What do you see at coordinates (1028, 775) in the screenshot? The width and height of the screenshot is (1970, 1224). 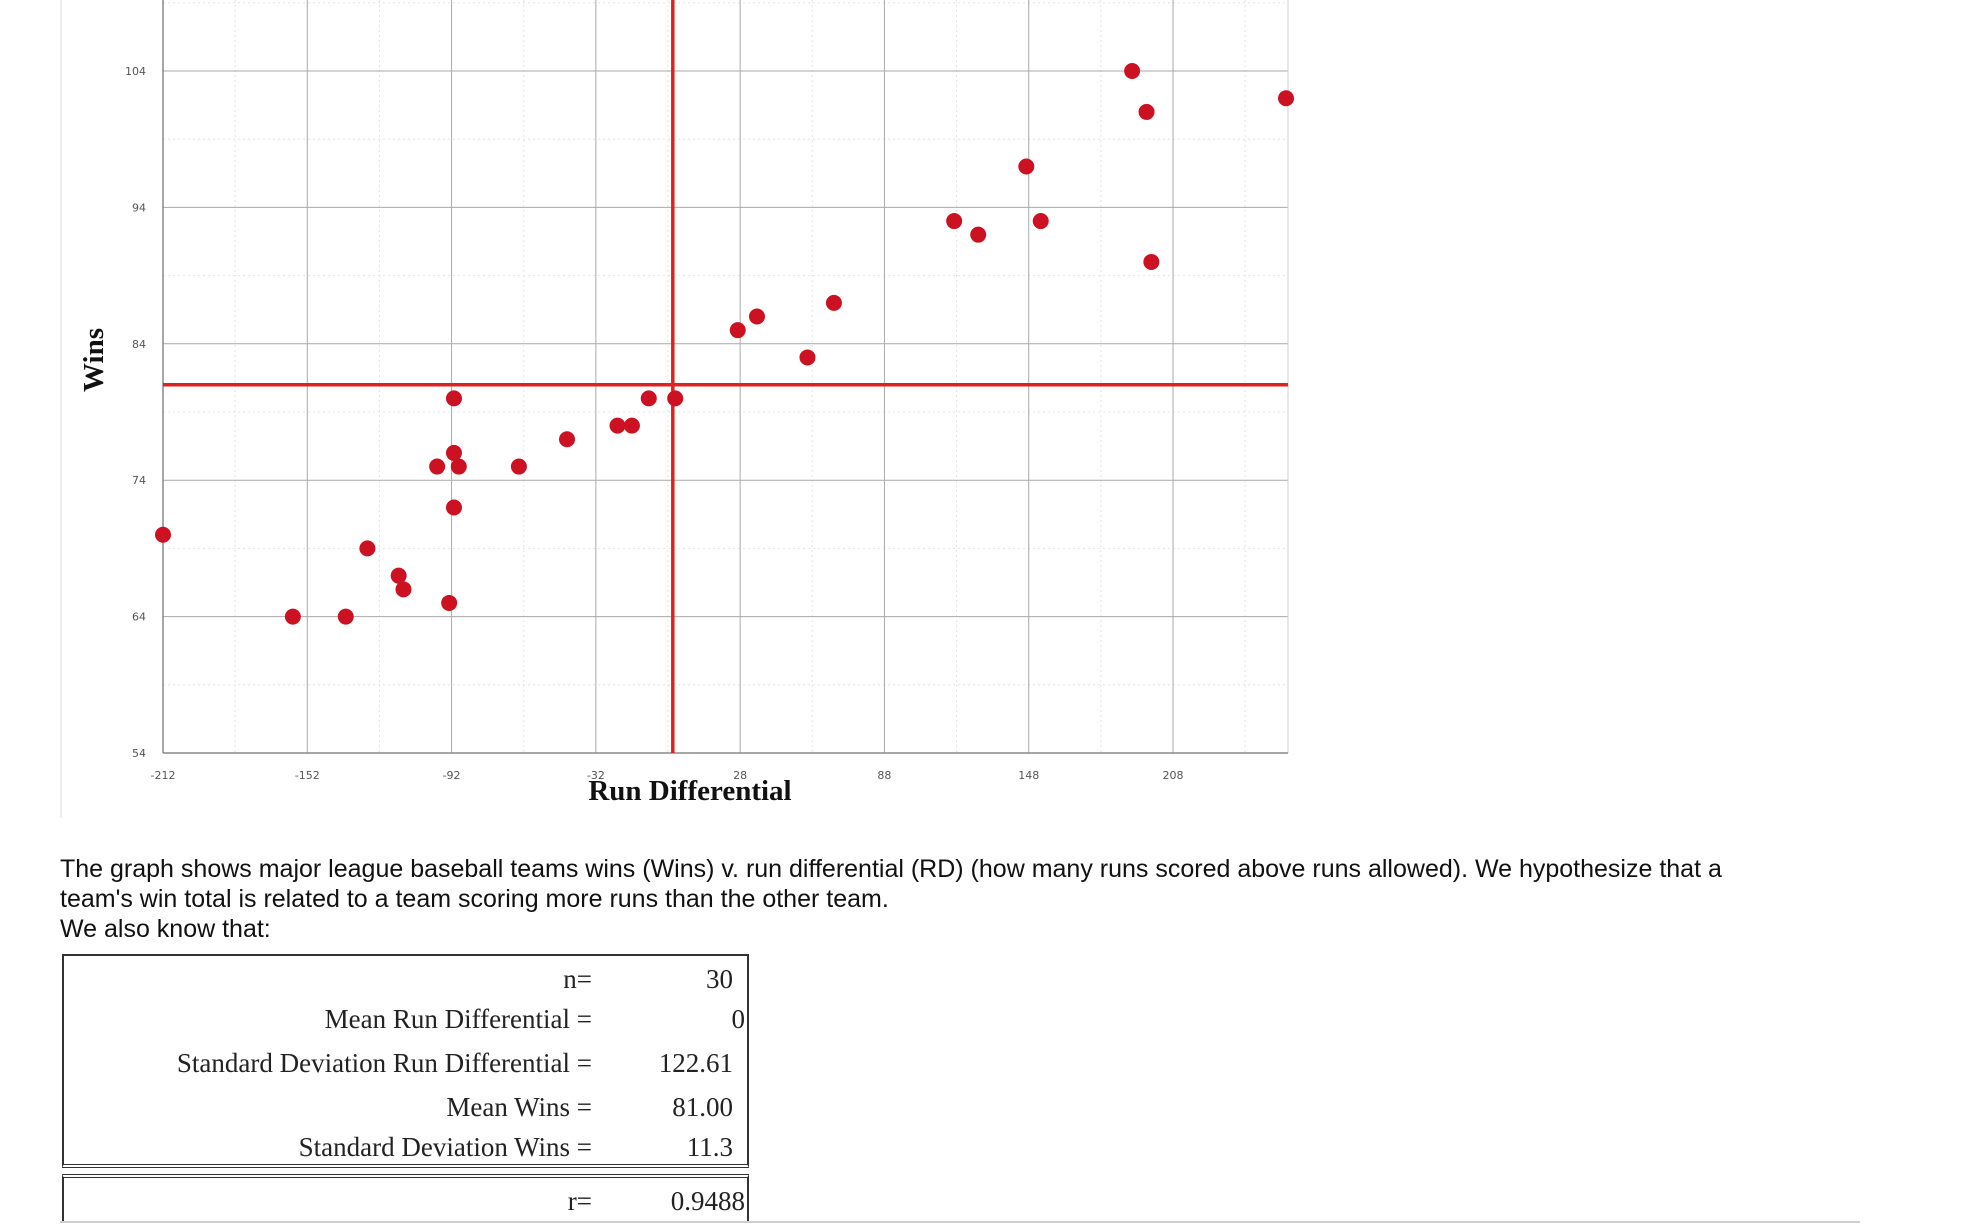 I see `x-tick-label: 148` at bounding box center [1028, 775].